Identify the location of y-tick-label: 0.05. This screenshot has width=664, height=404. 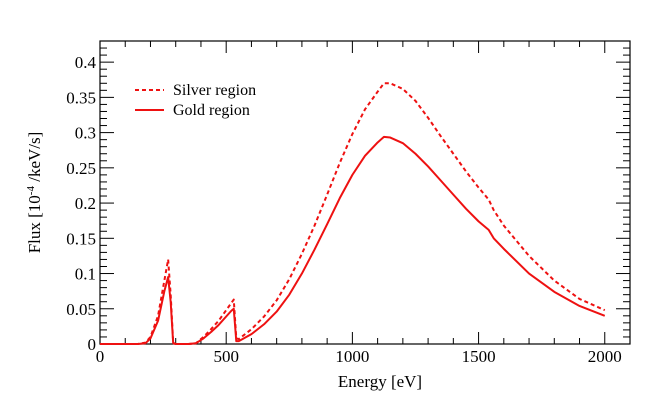
(81, 309).